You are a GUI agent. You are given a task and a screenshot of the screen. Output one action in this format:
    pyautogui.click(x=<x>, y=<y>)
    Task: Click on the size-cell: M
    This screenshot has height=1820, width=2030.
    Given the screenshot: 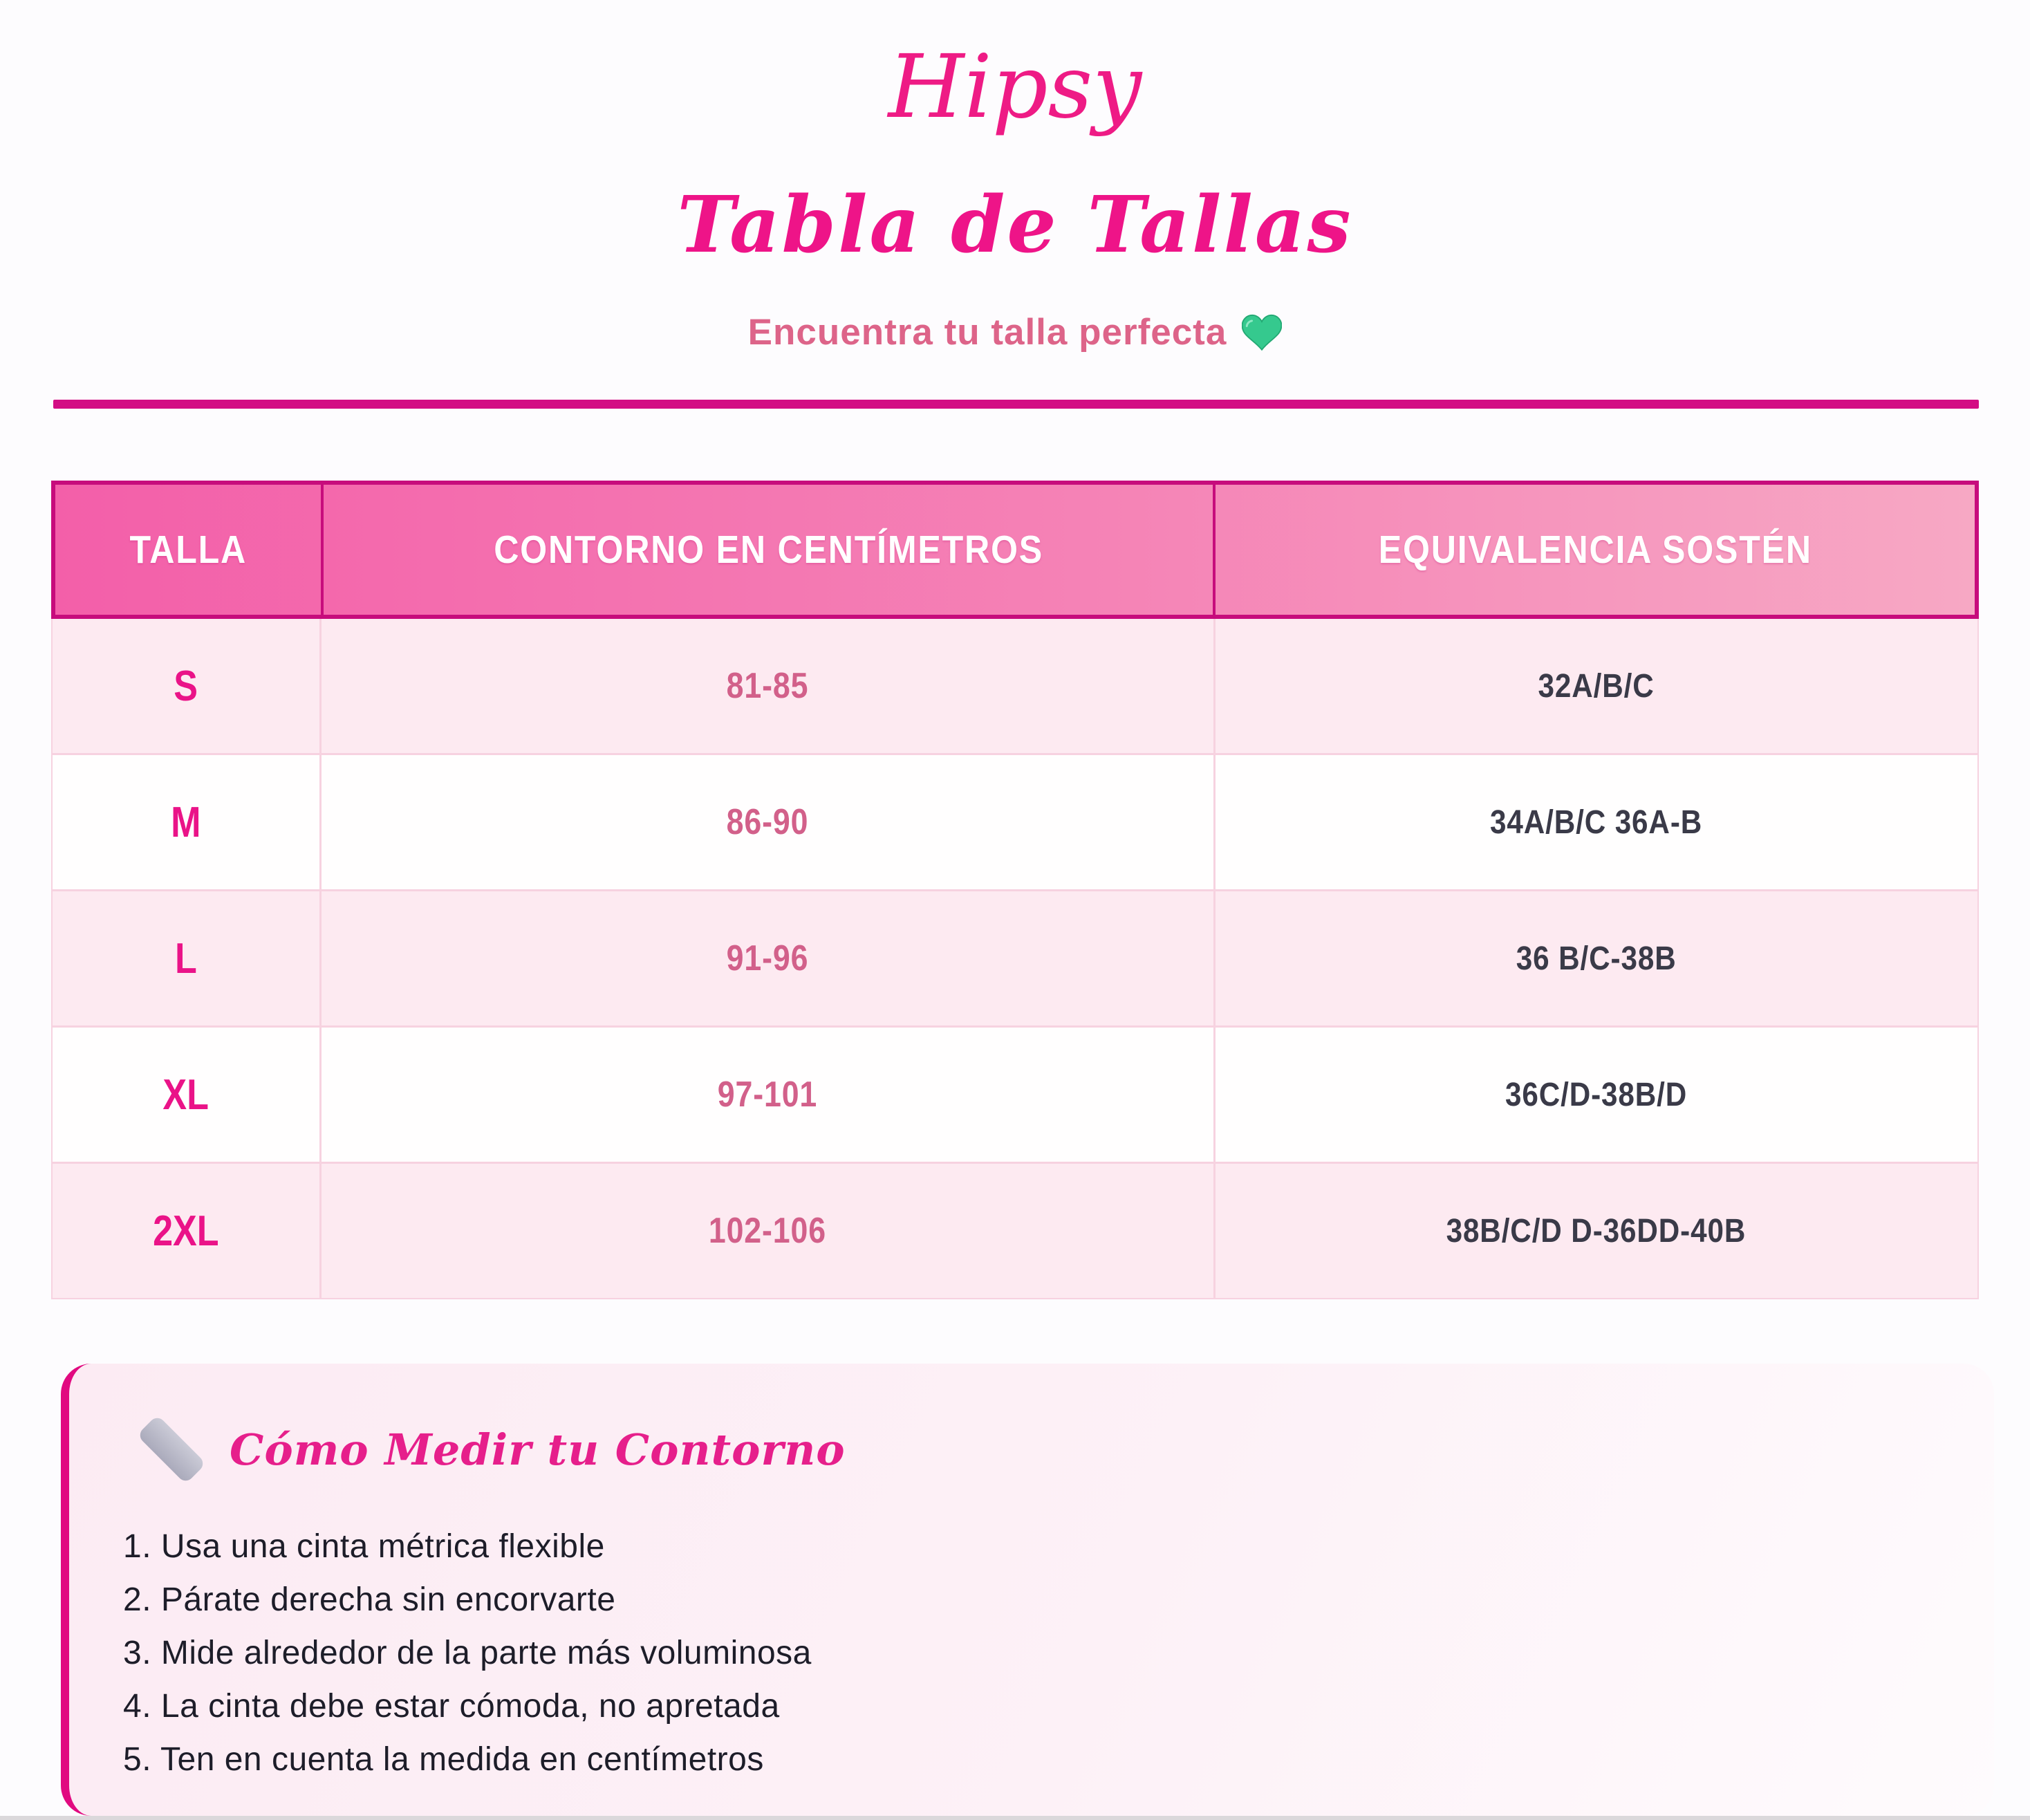 What is the action you would take?
    pyautogui.click(x=186, y=822)
    